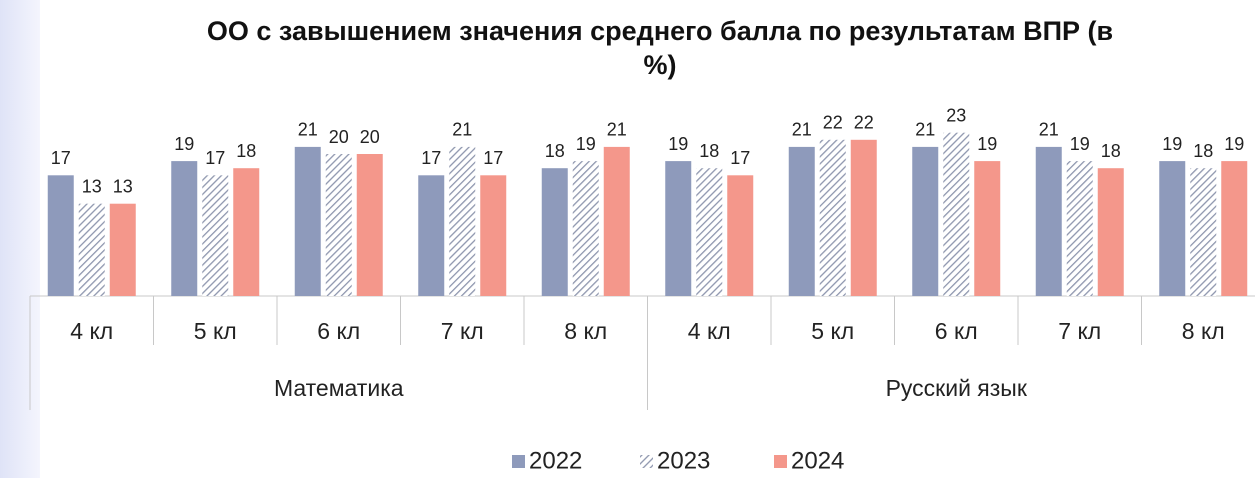 The image size is (1255, 478). I want to click on data-label: 23, so click(956, 115).